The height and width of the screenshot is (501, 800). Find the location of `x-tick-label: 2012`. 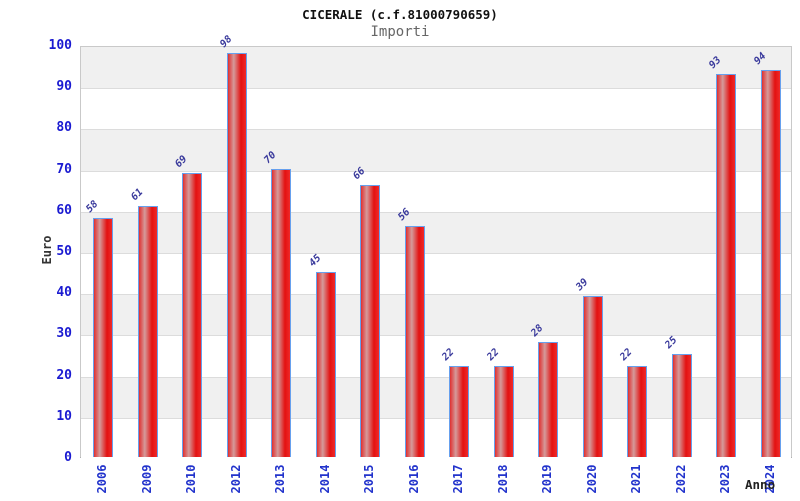

x-tick-label: 2012 is located at coordinates (235, 479).